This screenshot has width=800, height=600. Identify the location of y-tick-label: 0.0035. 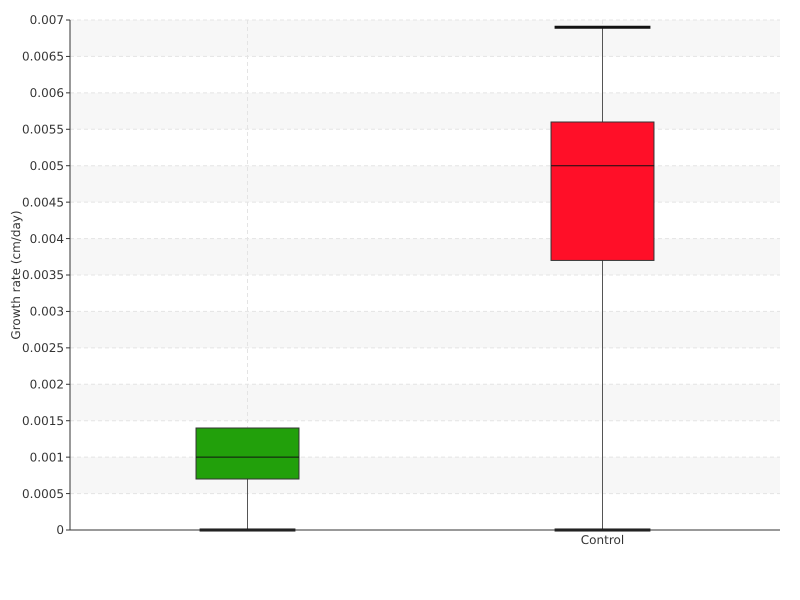
(43, 275).